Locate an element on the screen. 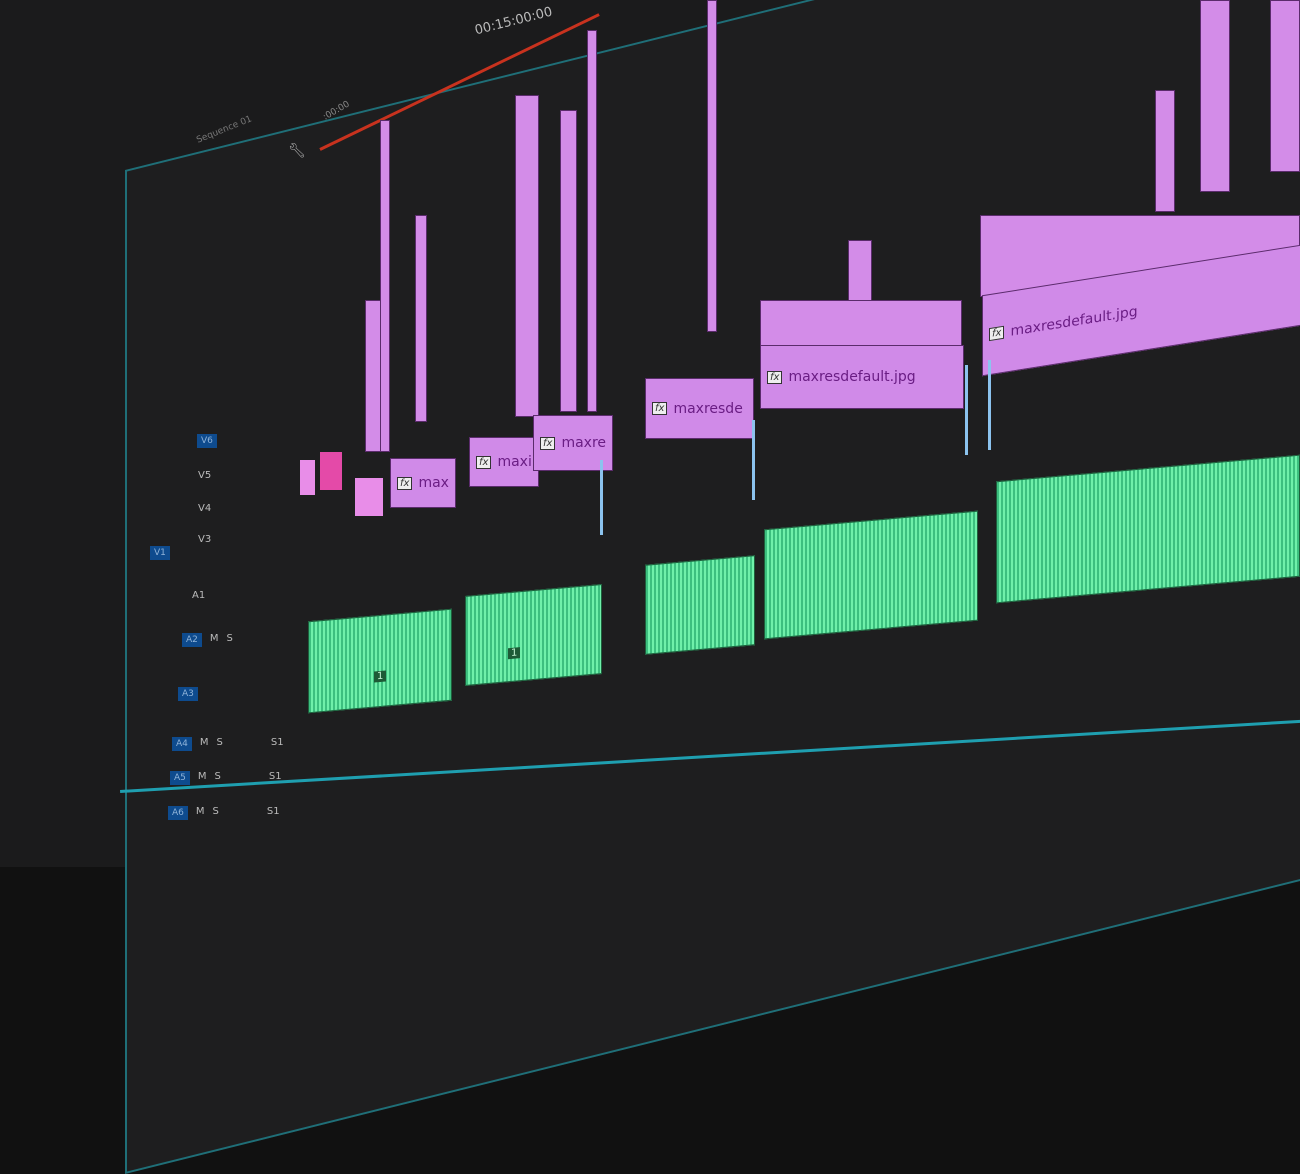 Image resolution: width=1300 pixels, height=1174 pixels. track-header-a1: A1 is located at coordinates (199, 595).